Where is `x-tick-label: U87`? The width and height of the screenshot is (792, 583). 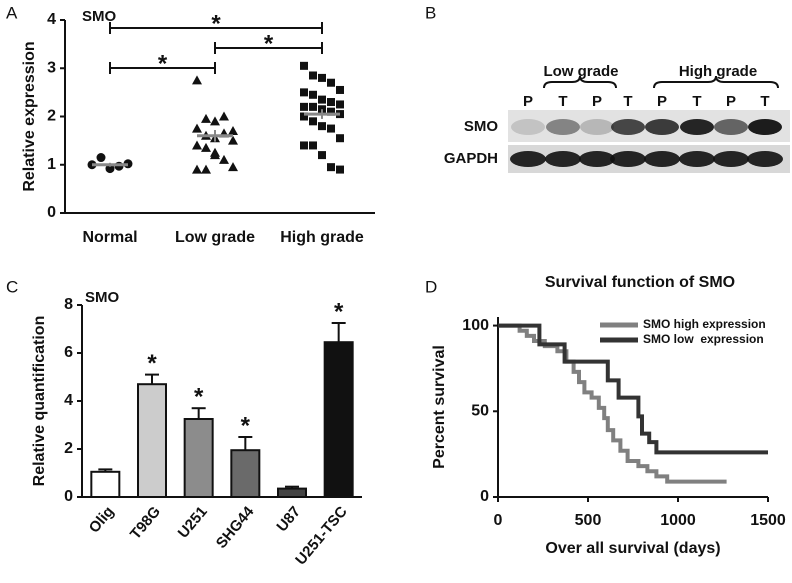
x-tick-label: U87 is located at coordinates (288, 519).